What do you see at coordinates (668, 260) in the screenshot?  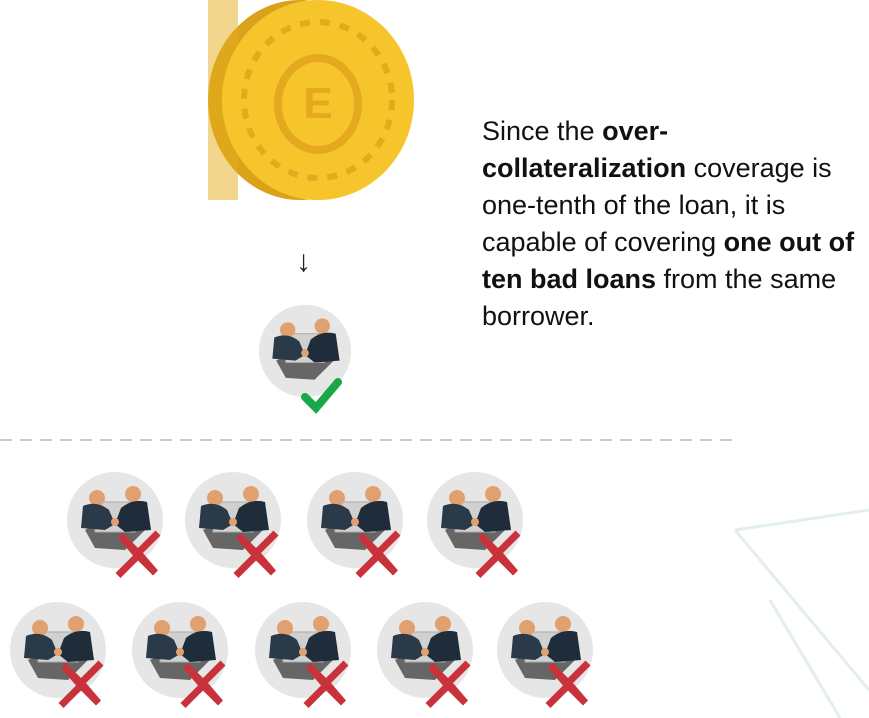 I see `bold-text: one out of ten bad loans` at bounding box center [668, 260].